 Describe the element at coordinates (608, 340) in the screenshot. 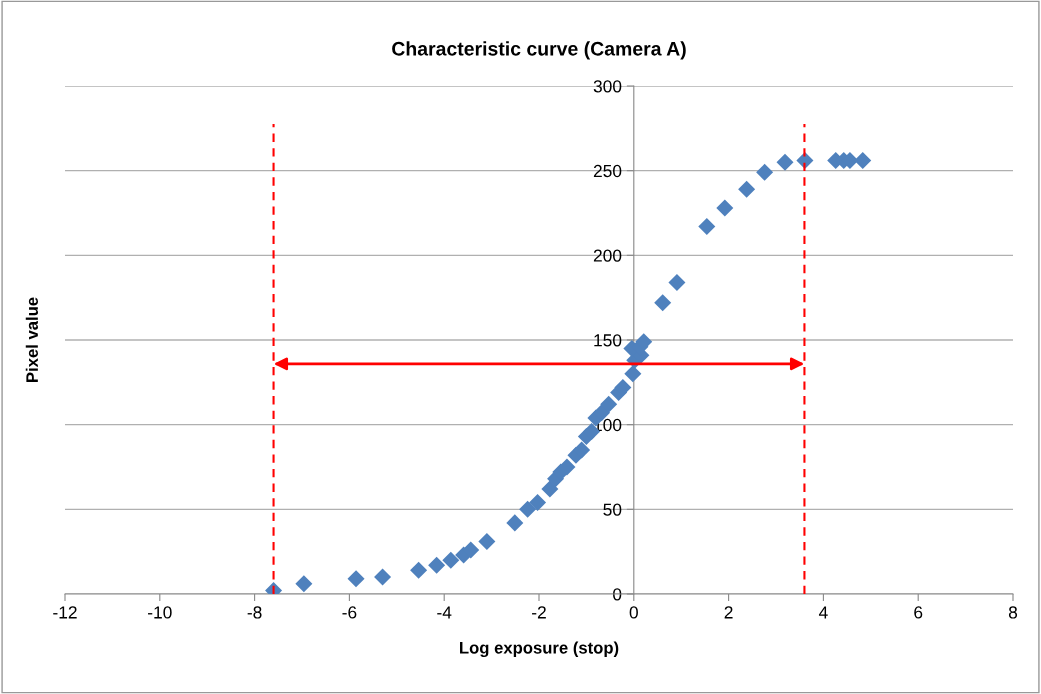

I see `y-tick-label: 150` at that location.